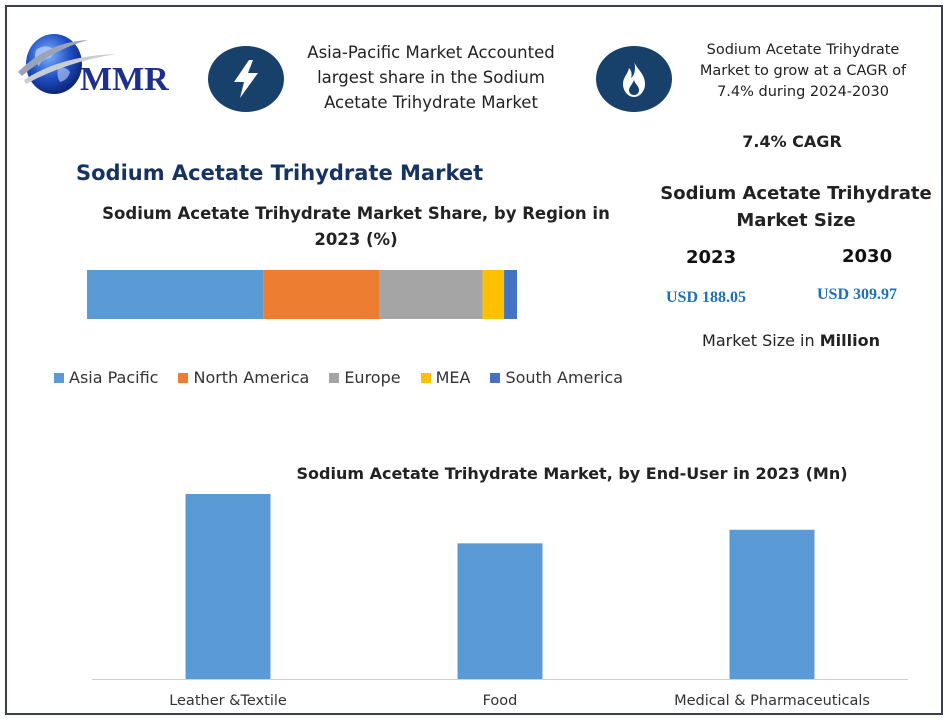  I want to click on legend-item-europe: Europe, so click(365, 377).